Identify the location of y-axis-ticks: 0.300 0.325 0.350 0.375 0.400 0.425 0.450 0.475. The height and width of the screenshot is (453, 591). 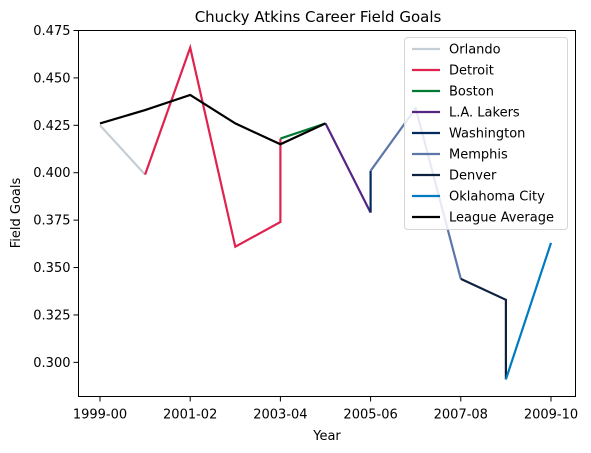
(56, 197).